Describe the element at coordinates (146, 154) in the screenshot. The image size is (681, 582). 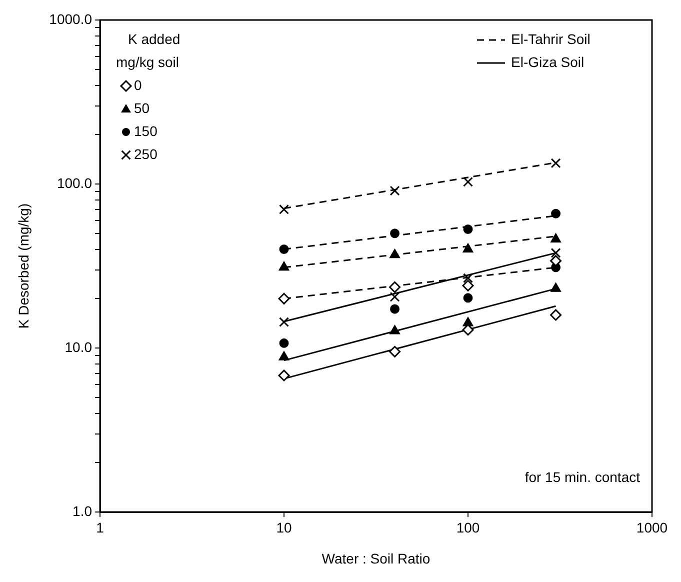
I see `legend-label: 250` at that location.